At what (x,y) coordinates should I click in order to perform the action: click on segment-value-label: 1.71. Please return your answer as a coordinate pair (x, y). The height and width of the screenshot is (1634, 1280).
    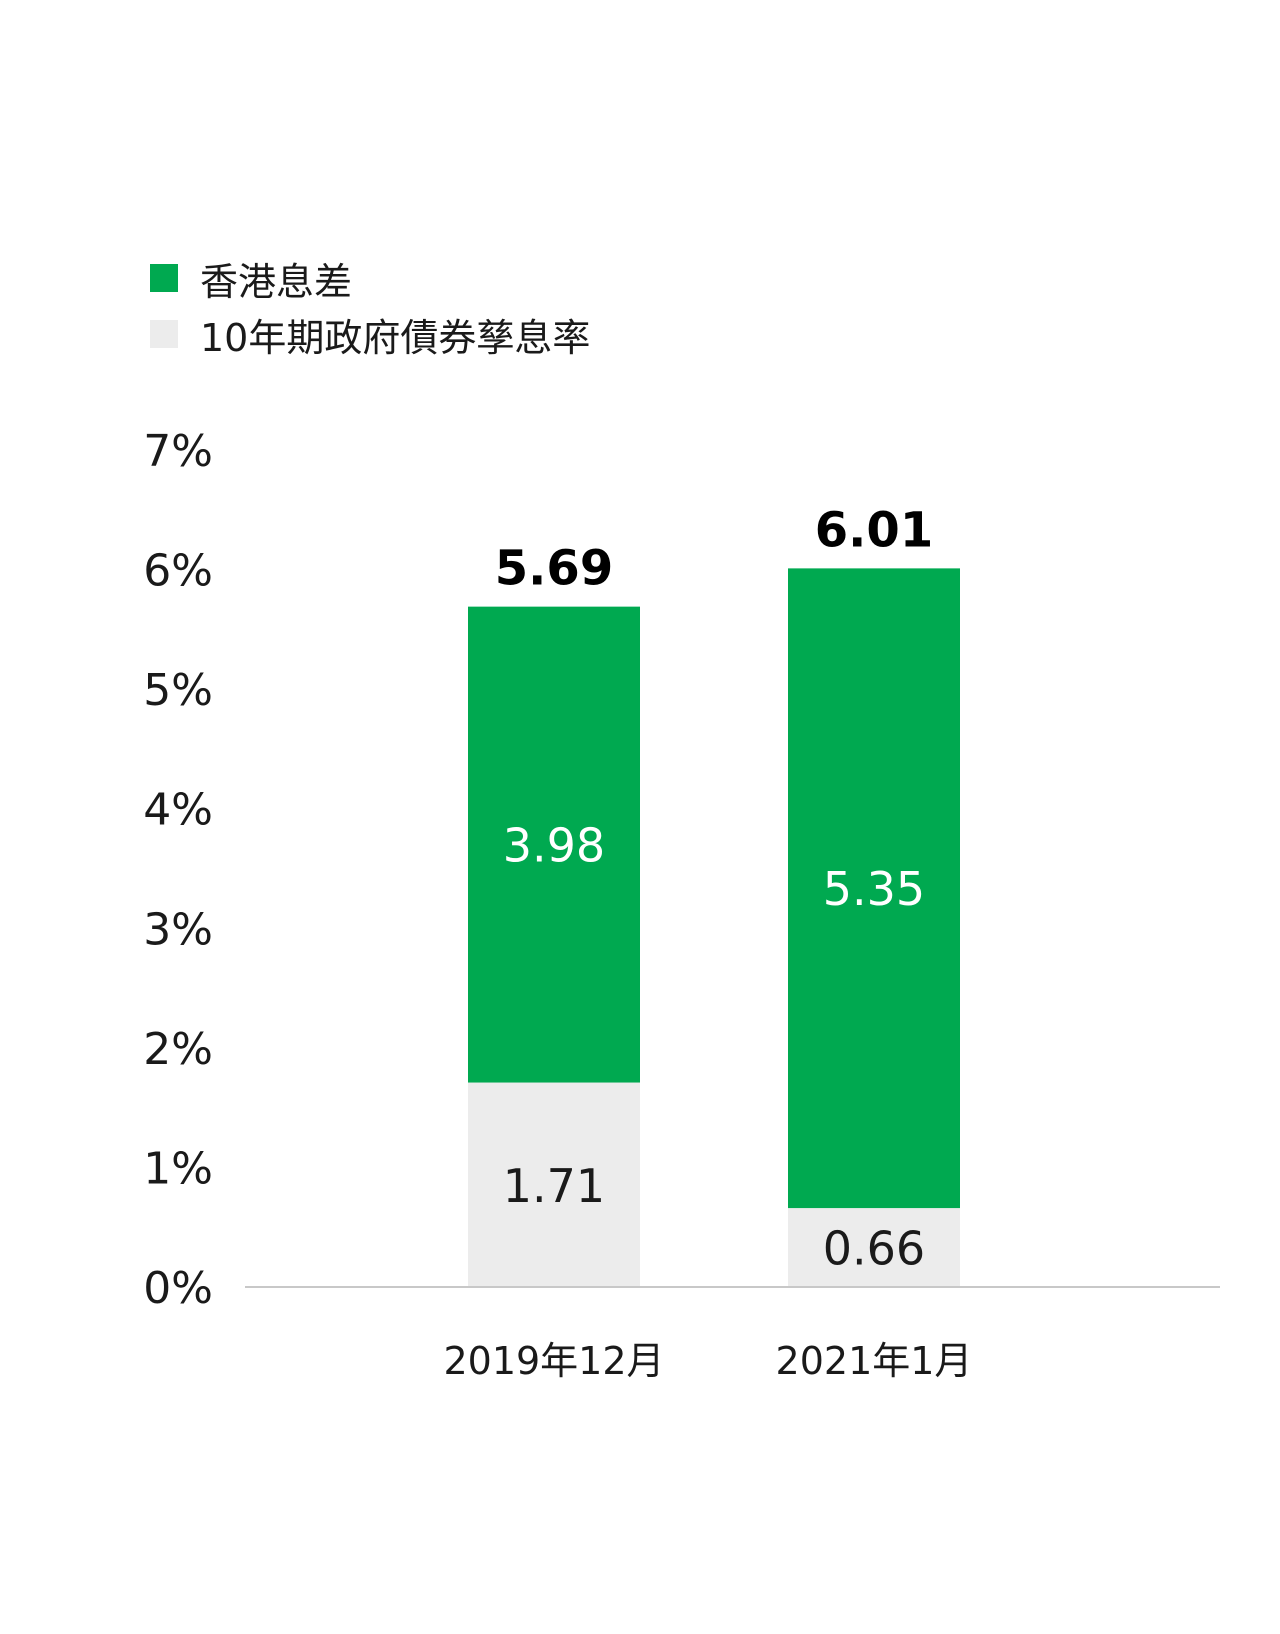
    Looking at the image, I should click on (554, 1186).